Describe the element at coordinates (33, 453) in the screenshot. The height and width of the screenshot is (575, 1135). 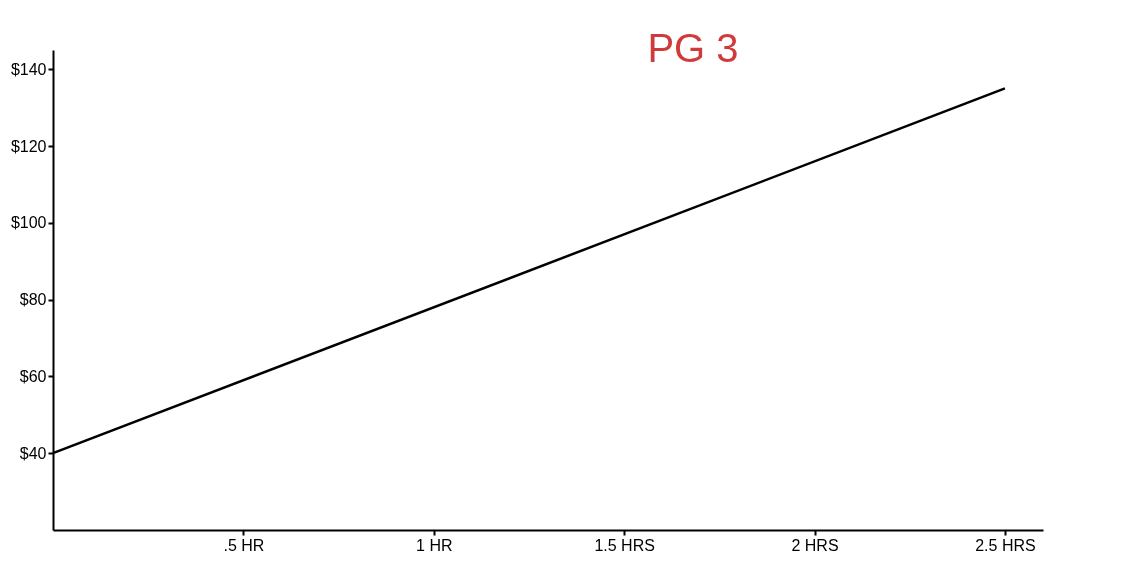
I see `y-tick-label: $40` at that location.